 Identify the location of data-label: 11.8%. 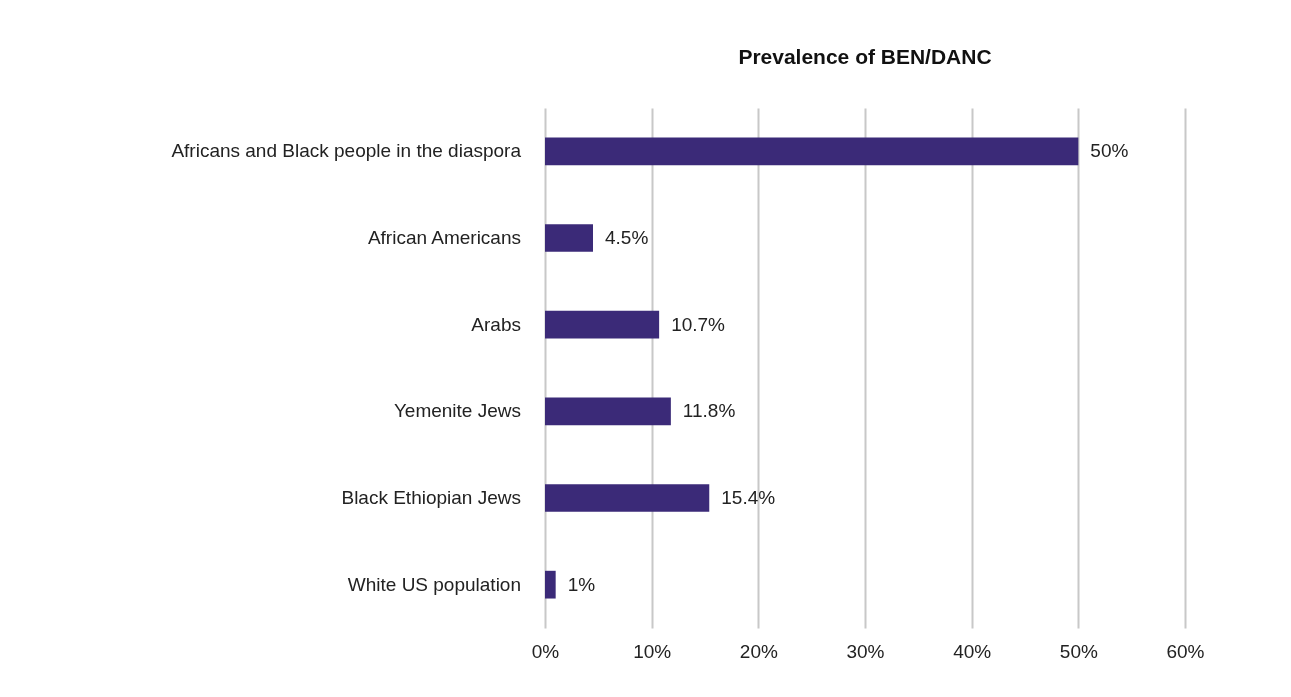
(709, 411).